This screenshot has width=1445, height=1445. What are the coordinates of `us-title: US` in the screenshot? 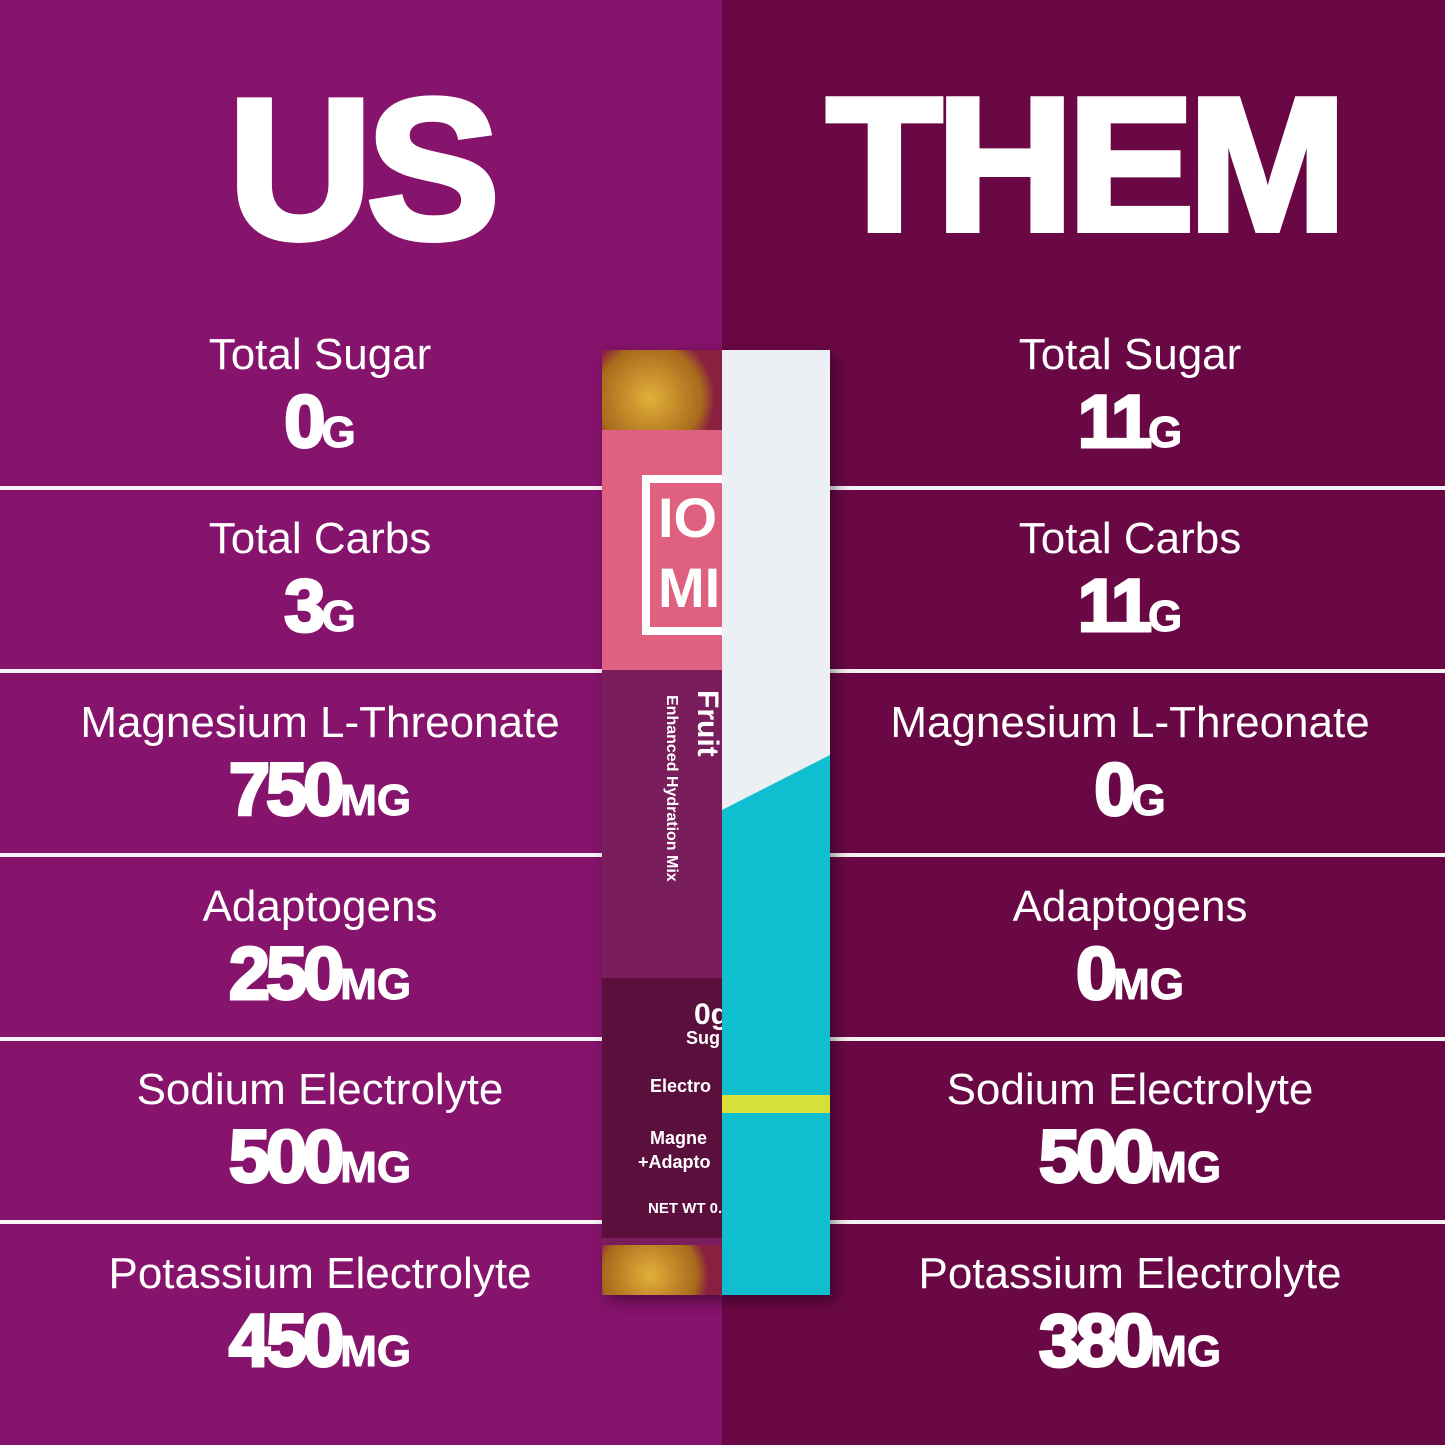 It's located at (364, 169).